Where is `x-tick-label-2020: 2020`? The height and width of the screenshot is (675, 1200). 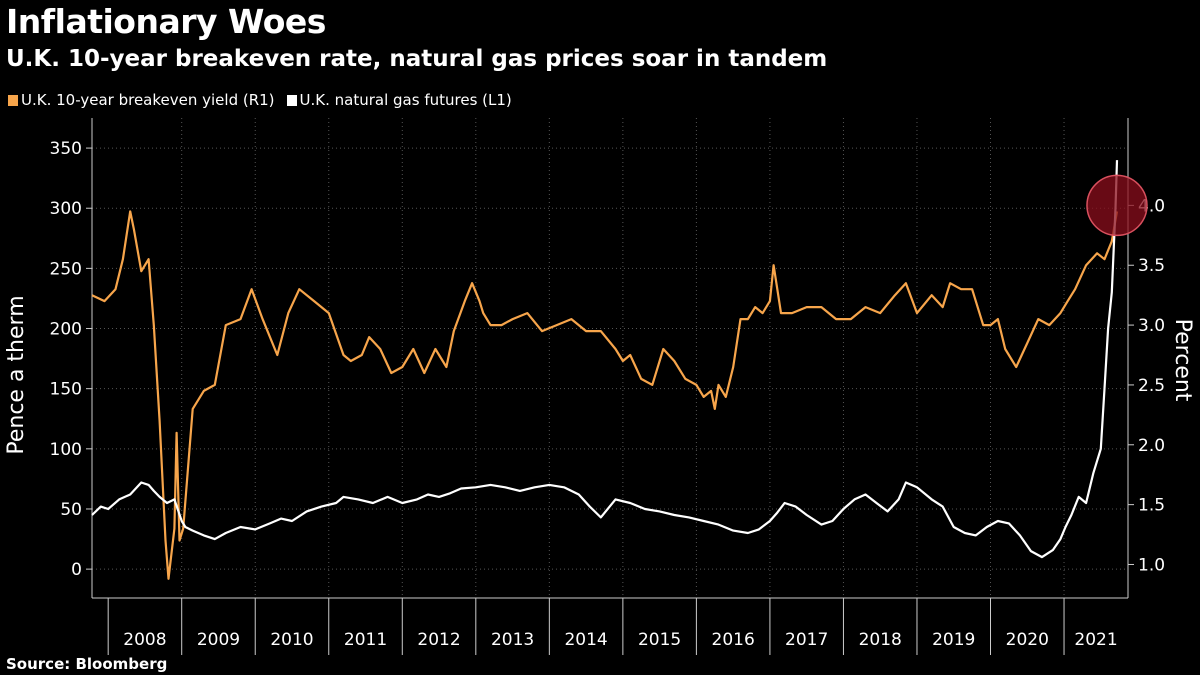
x-tick-label-2020: 2020 is located at coordinates (1027, 640).